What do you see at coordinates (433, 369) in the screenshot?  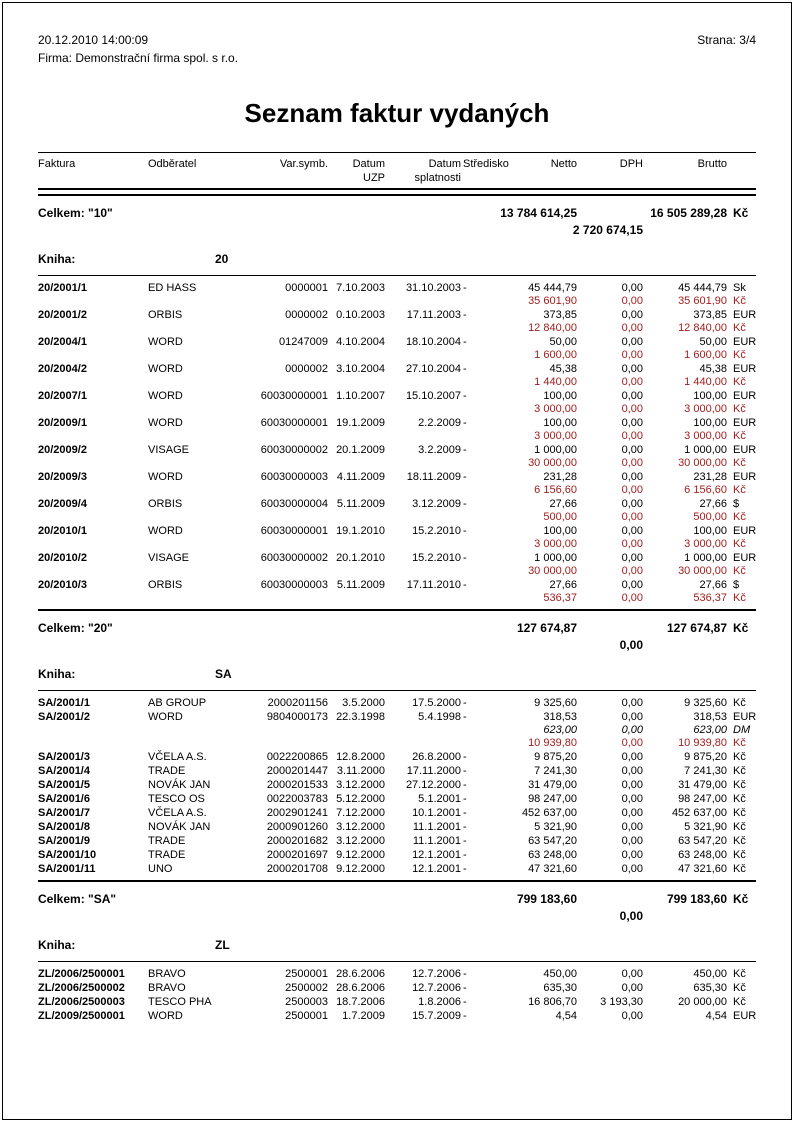 I see `cell-datum-splatnosti: 27.10.2004` at bounding box center [433, 369].